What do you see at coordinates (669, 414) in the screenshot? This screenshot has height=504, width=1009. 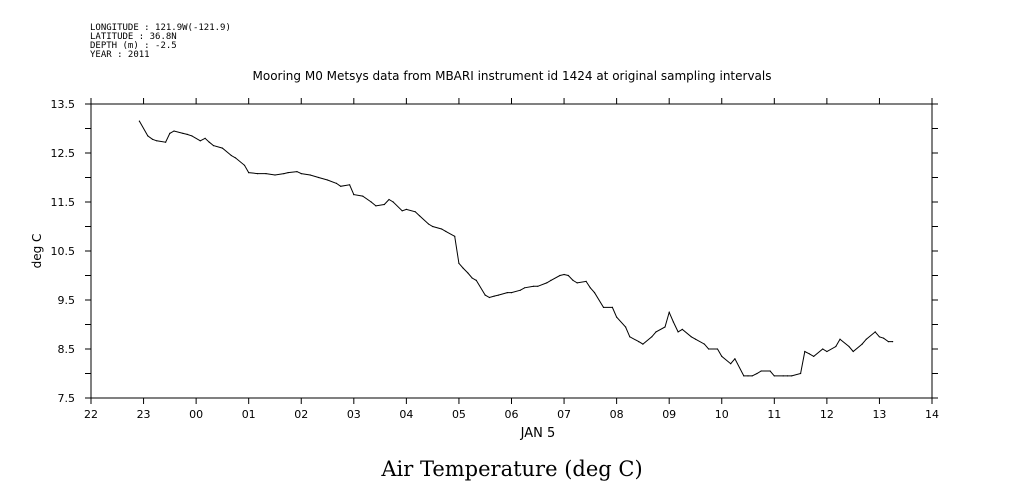 I see `x-tick-label: 09` at bounding box center [669, 414].